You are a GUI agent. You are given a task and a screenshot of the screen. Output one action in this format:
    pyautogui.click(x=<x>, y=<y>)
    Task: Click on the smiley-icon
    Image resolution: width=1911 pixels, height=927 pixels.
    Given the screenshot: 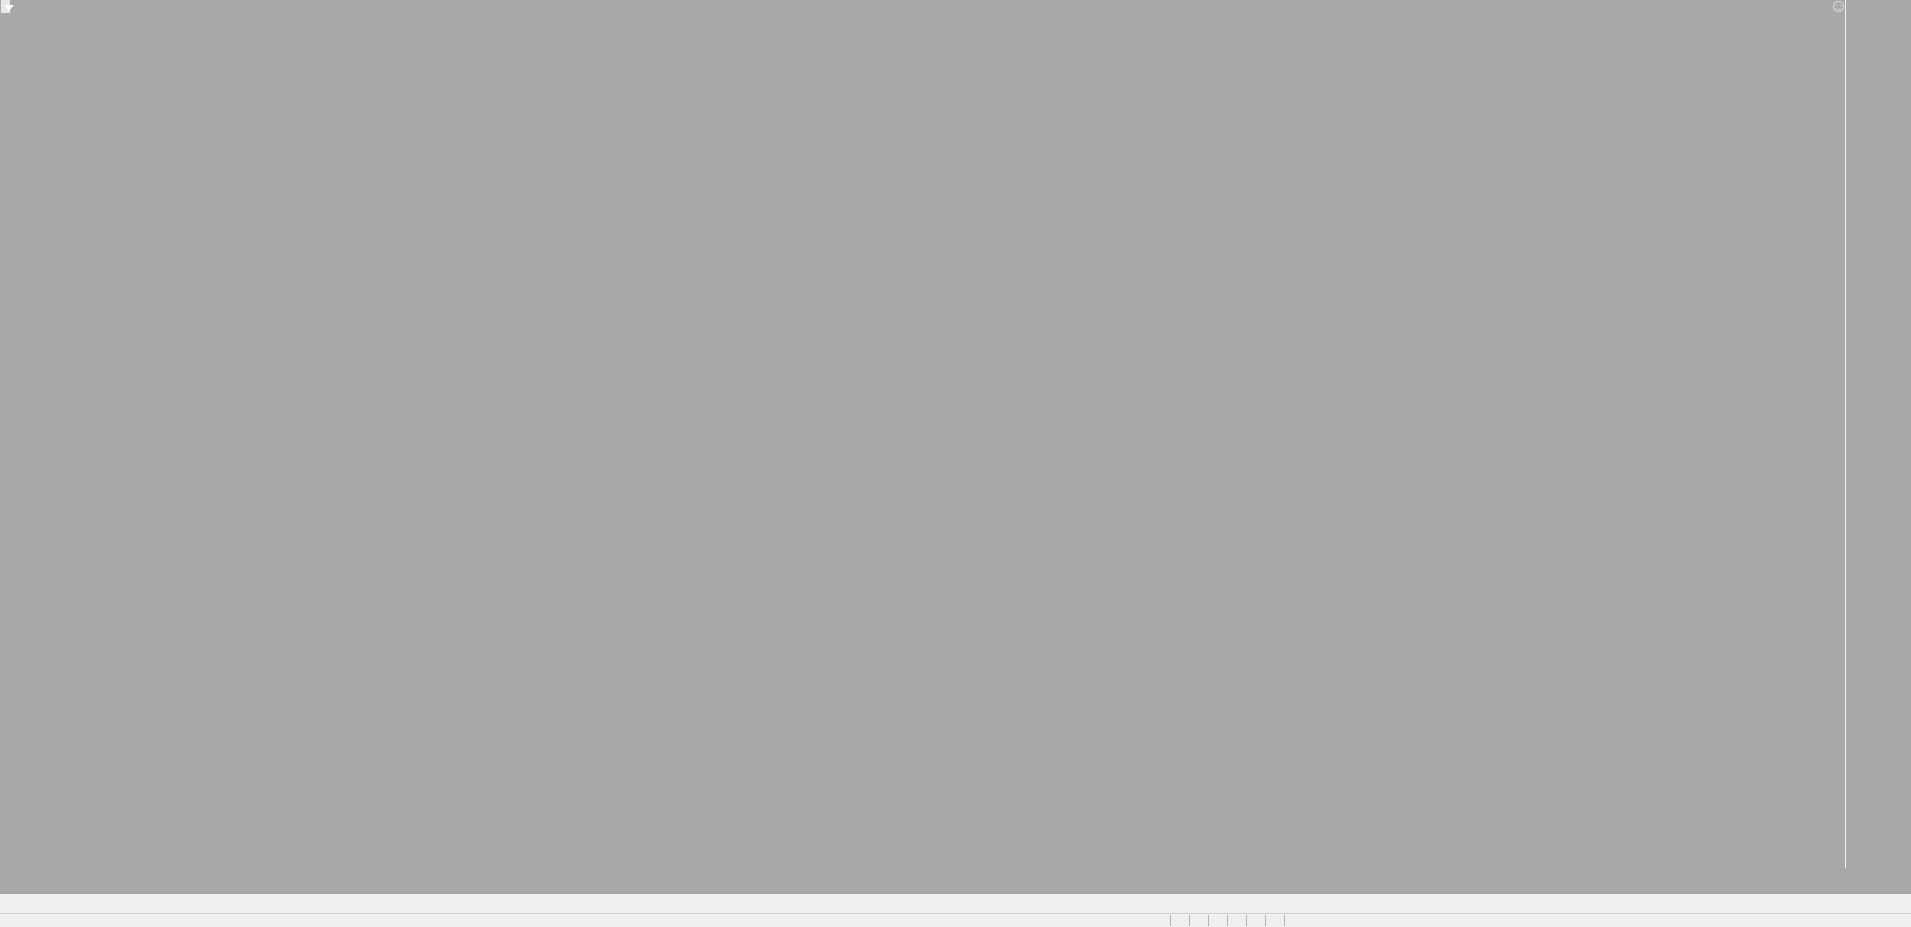 What is the action you would take?
    pyautogui.click(x=1838, y=6)
    